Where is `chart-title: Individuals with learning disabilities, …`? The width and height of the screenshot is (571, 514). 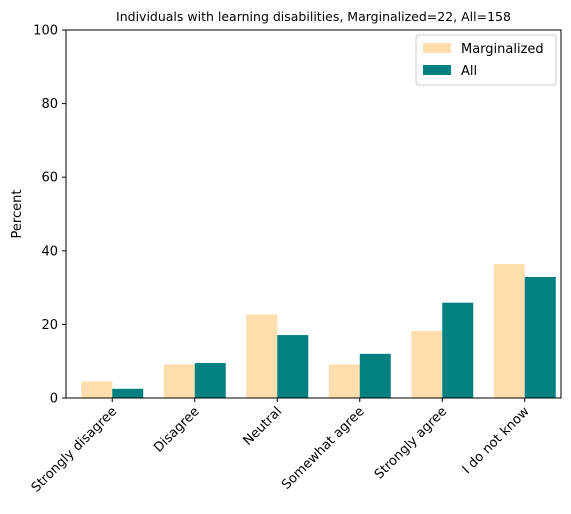
chart-title: Individuals with learning disabilities, … is located at coordinates (313, 16).